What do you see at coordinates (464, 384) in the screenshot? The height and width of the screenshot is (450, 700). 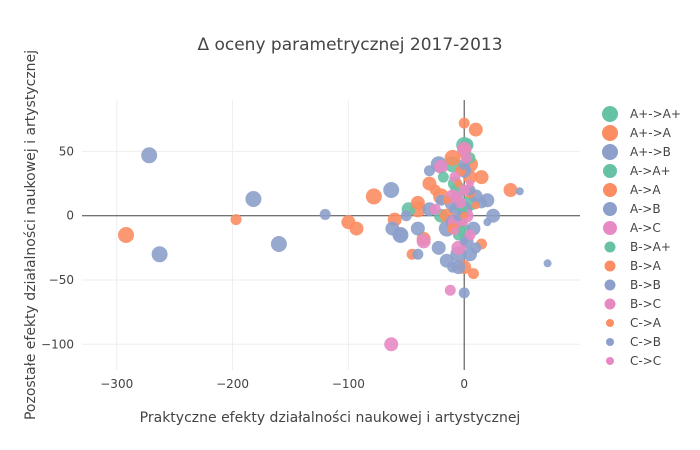 I see `x-tick-label: 0` at bounding box center [464, 384].